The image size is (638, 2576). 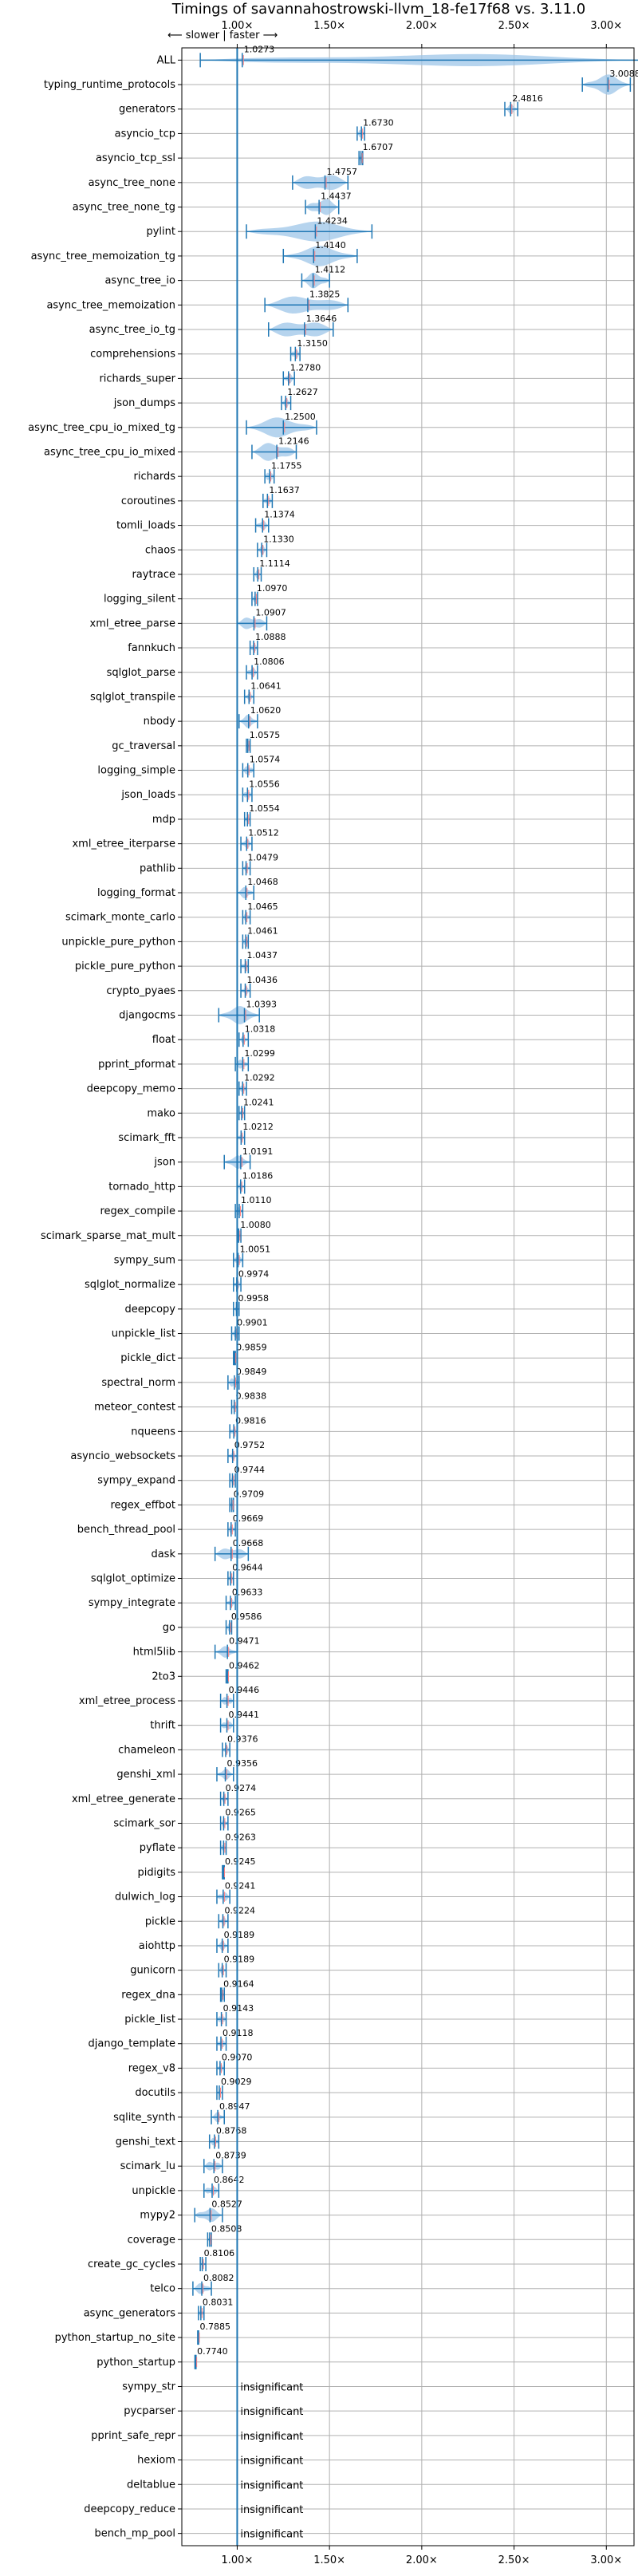 I want to click on violin-pickle: 0.9224, so click(x=236, y=1917).